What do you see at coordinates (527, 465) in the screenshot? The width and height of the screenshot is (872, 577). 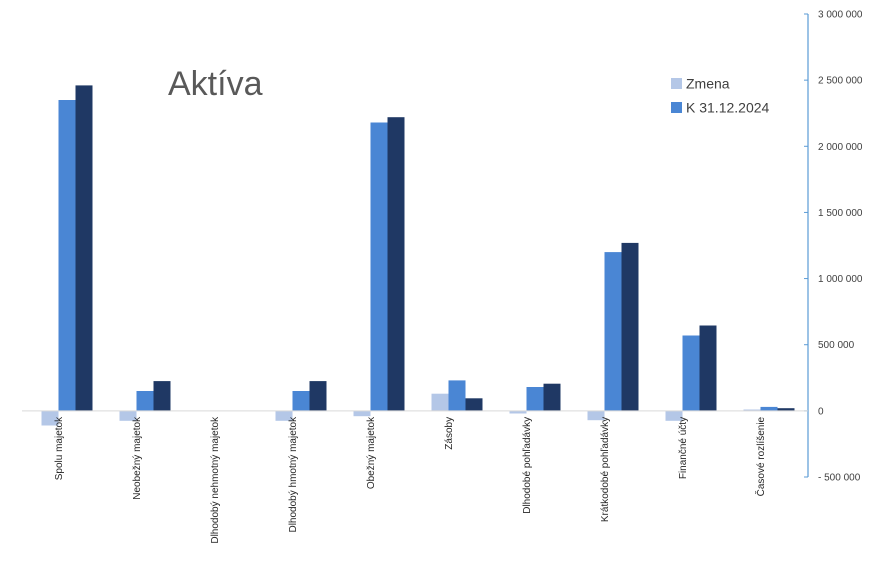 I see `x-category-label: Dlhodobé pohľadávky` at bounding box center [527, 465].